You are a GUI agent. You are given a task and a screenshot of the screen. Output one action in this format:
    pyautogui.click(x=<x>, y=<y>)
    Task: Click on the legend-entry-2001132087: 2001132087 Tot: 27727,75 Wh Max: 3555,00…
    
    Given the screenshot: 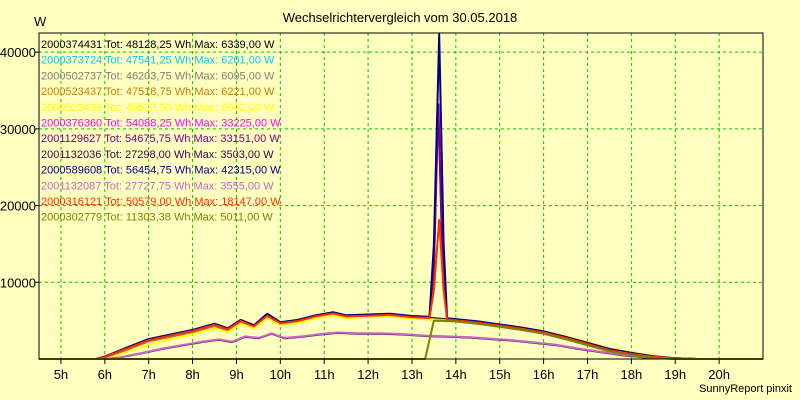 What is the action you would take?
    pyautogui.click(x=157, y=186)
    